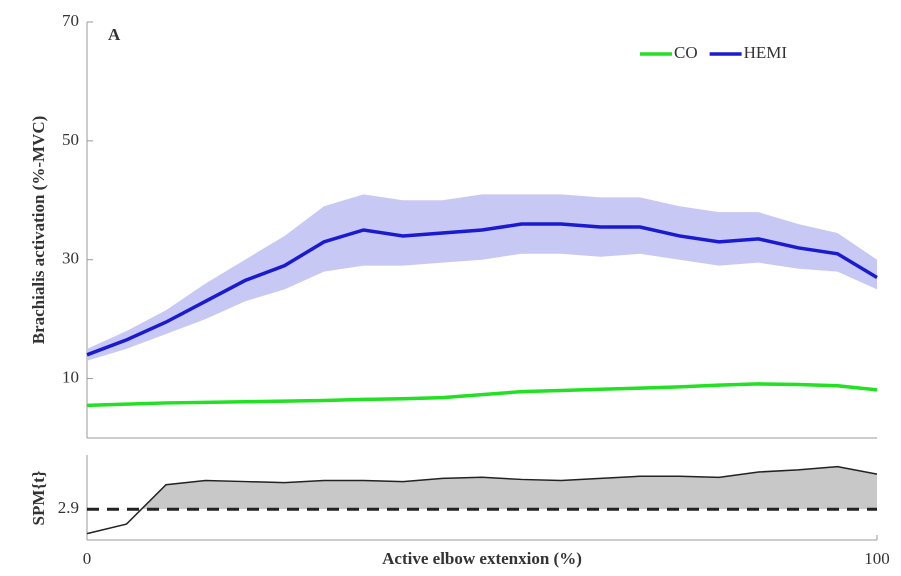 The image size is (901, 576). I want to click on series-line, so click(482, 395).